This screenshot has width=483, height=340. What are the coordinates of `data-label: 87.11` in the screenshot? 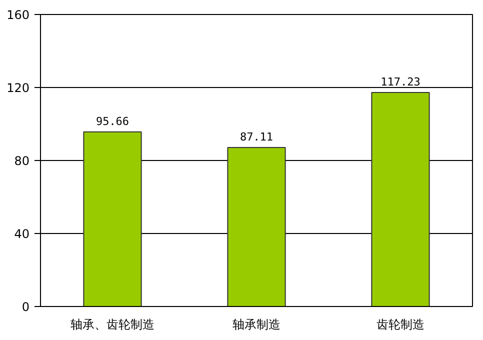 It's located at (257, 137).